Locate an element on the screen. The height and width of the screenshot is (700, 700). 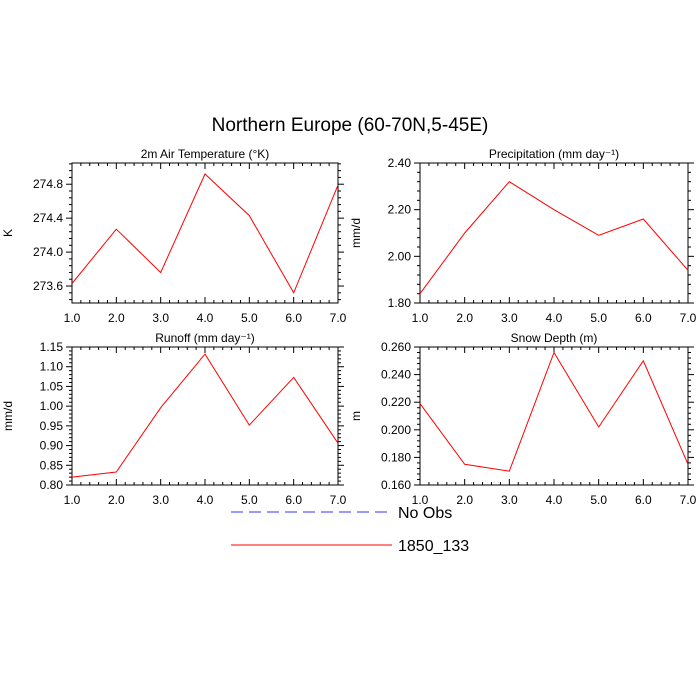
legend-label-1: No Obs is located at coordinates (425, 513).